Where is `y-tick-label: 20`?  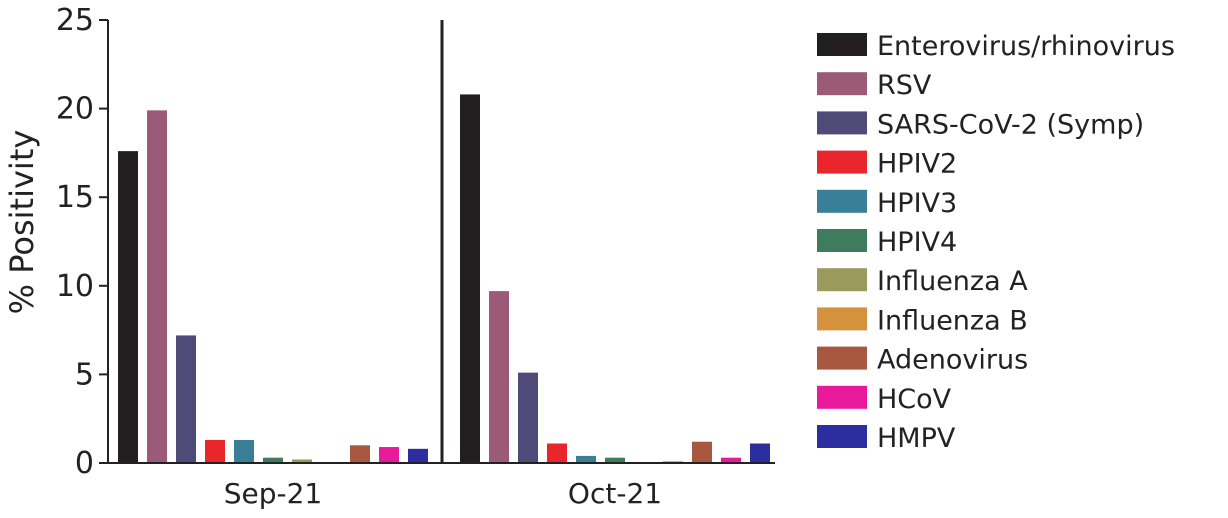
y-tick-label: 20 is located at coordinates (75, 109).